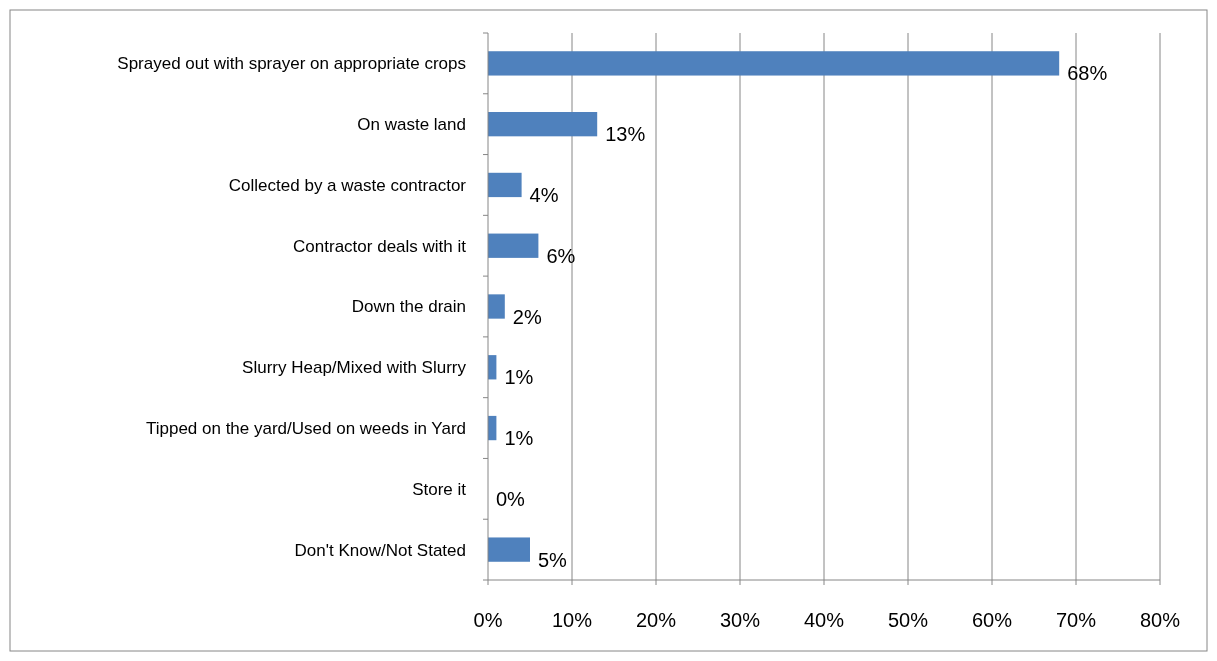 The image size is (1217, 661). I want to click on x-tick-label: 70%, so click(1076, 620).